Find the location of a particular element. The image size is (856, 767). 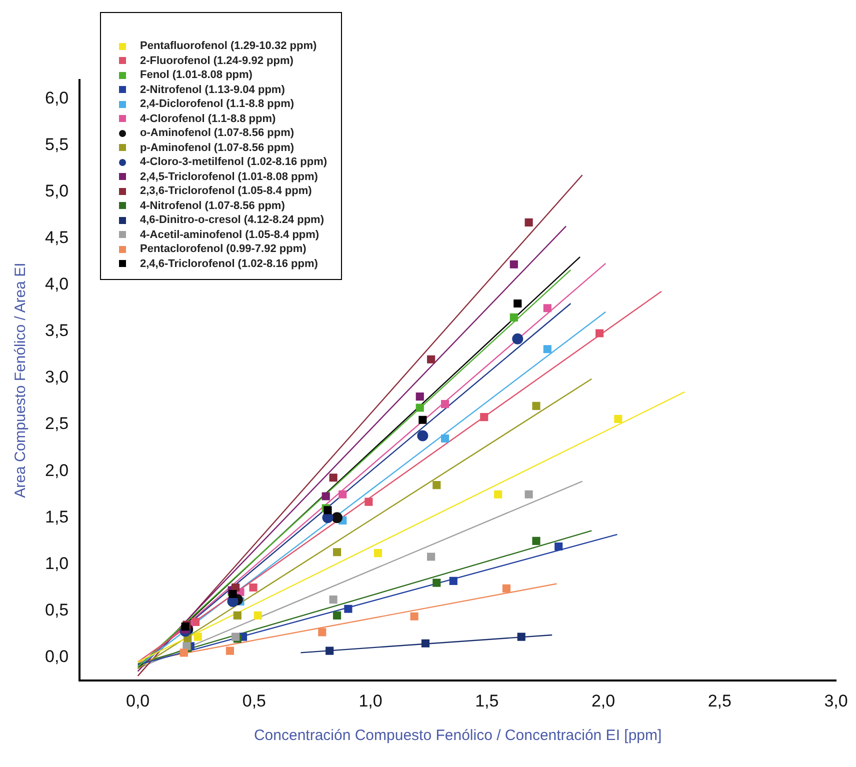

y-tick-label: 4,0 is located at coordinates (56, 284).